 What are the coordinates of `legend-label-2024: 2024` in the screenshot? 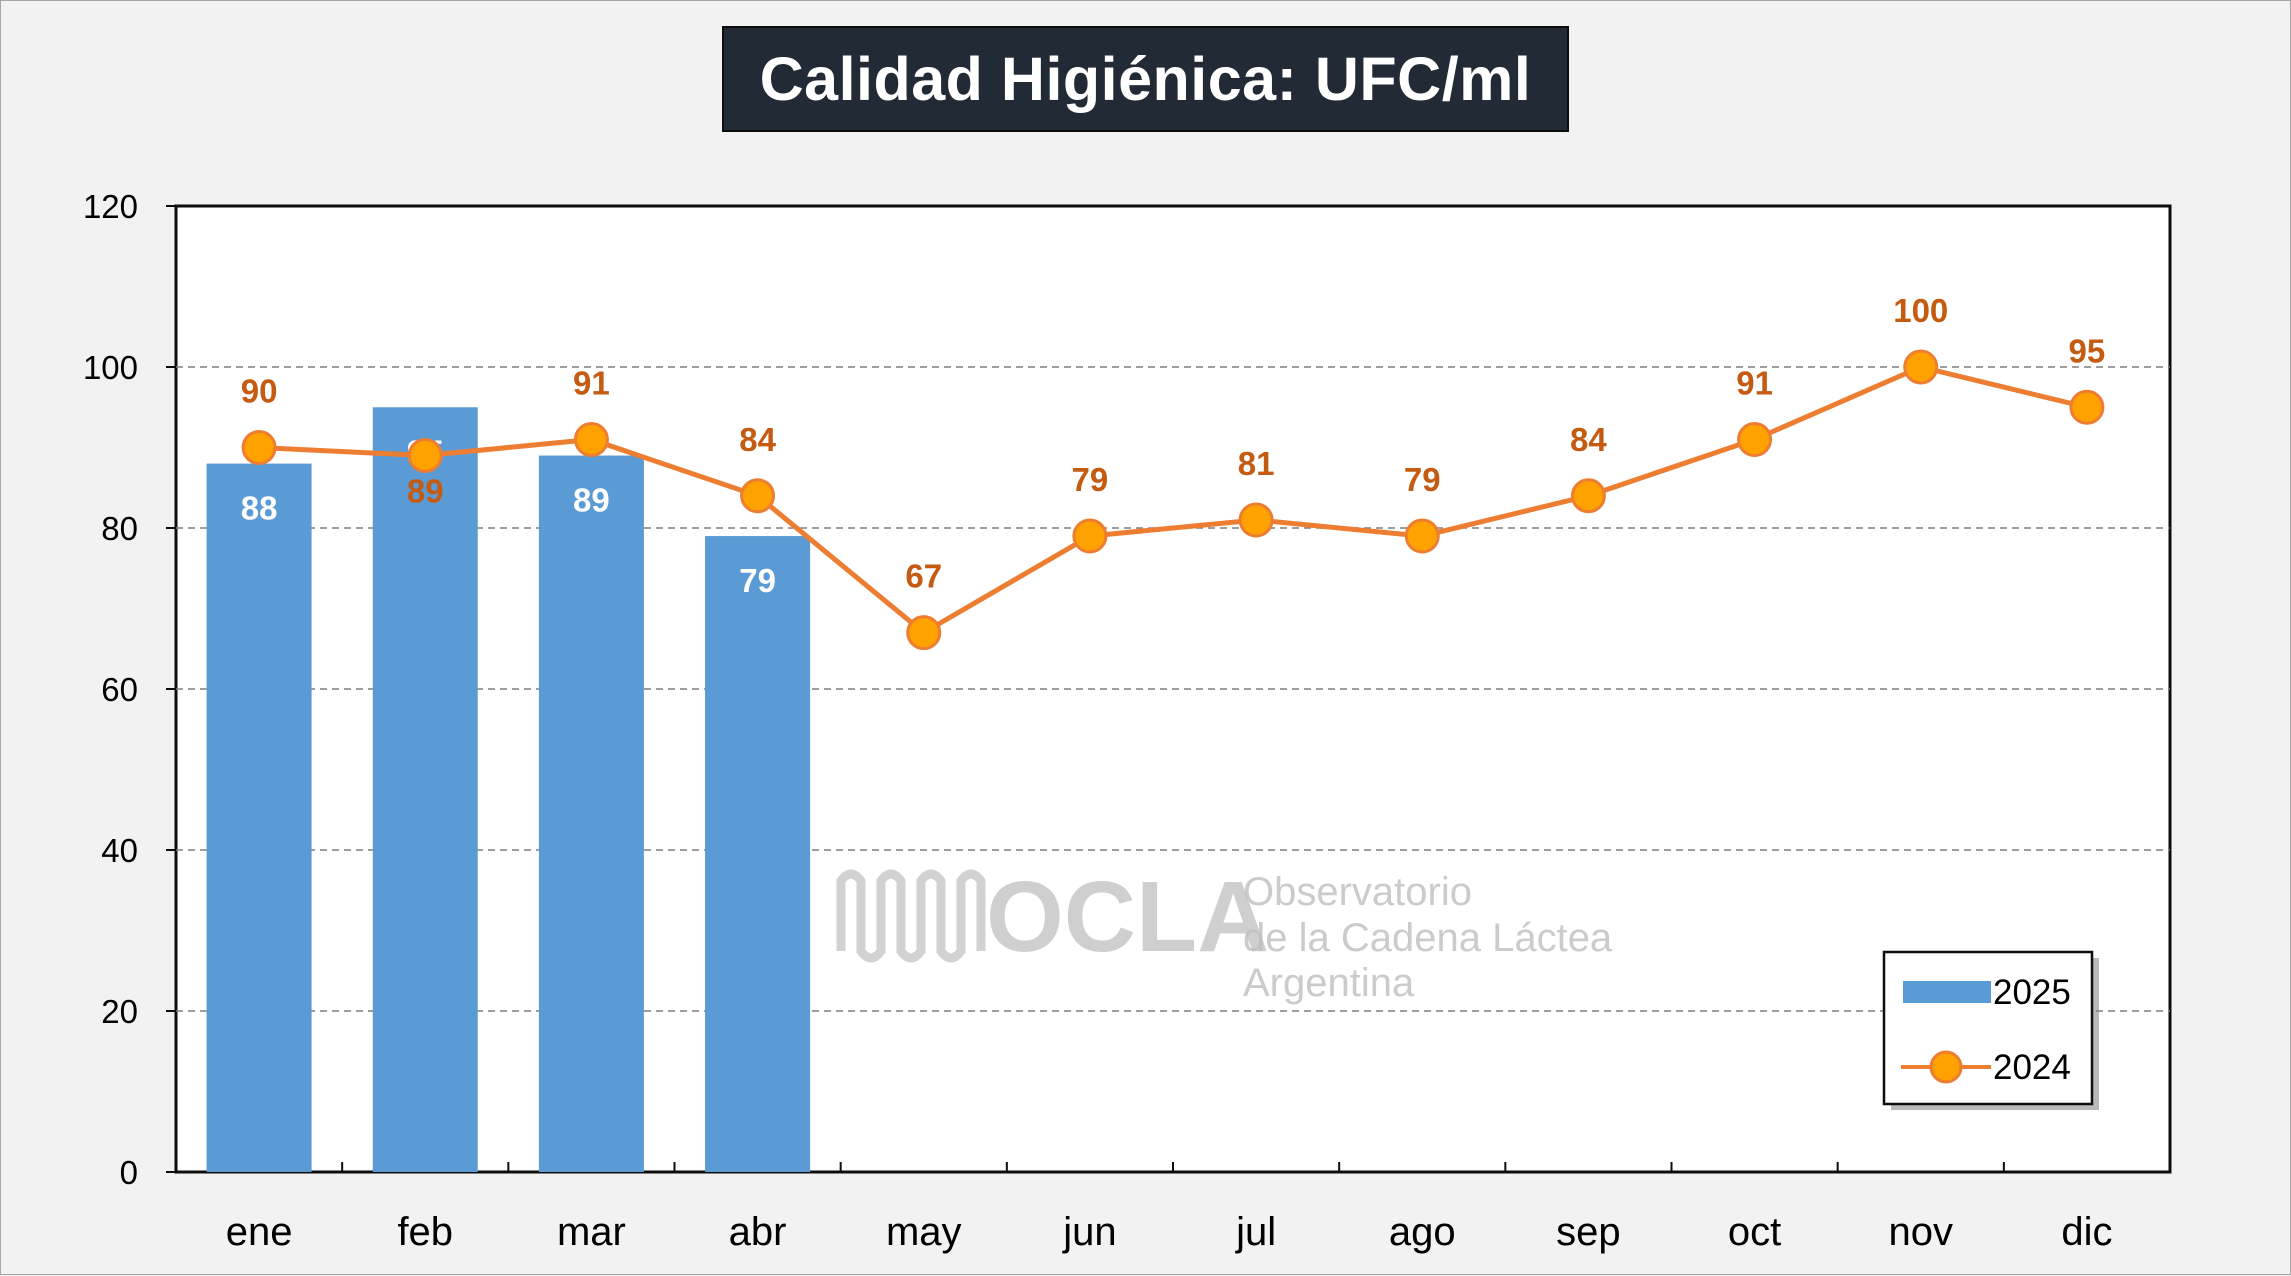 It's located at (2032, 1067).